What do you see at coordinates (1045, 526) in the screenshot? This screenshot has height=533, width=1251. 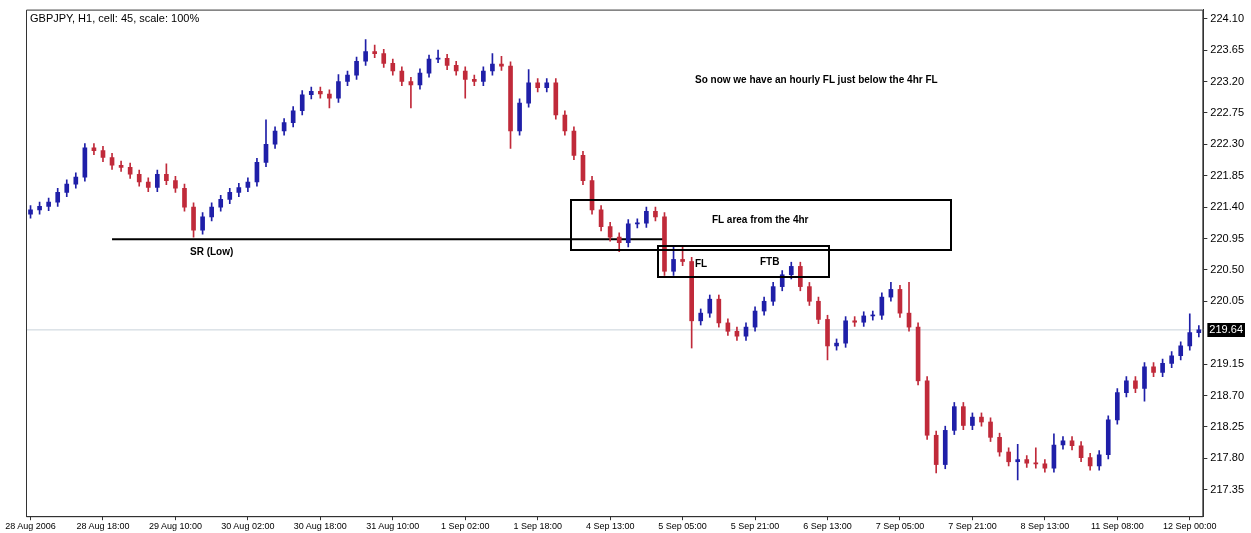 I see `x-tick-label: 8 Sep 13:00` at bounding box center [1045, 526].